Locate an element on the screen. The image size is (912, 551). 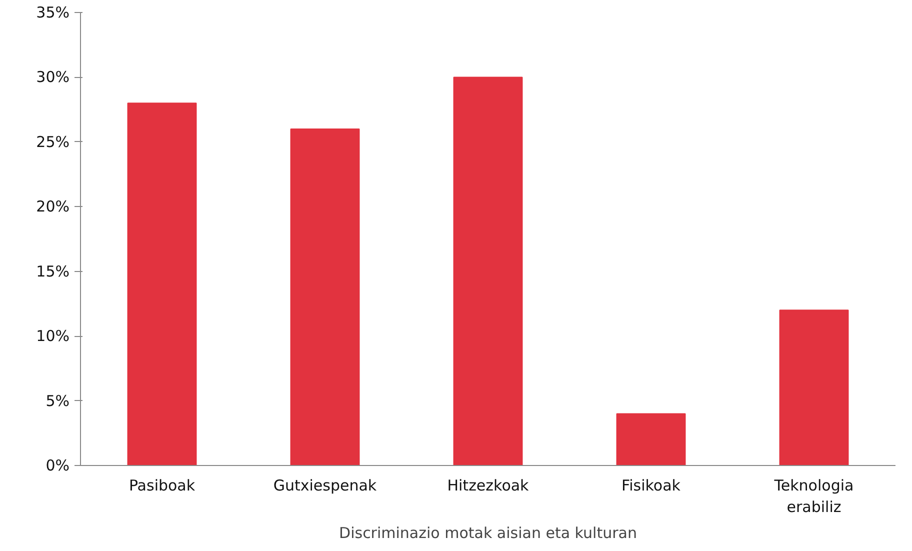
y-tick-label: 15% is located at coordinates (53, 271).